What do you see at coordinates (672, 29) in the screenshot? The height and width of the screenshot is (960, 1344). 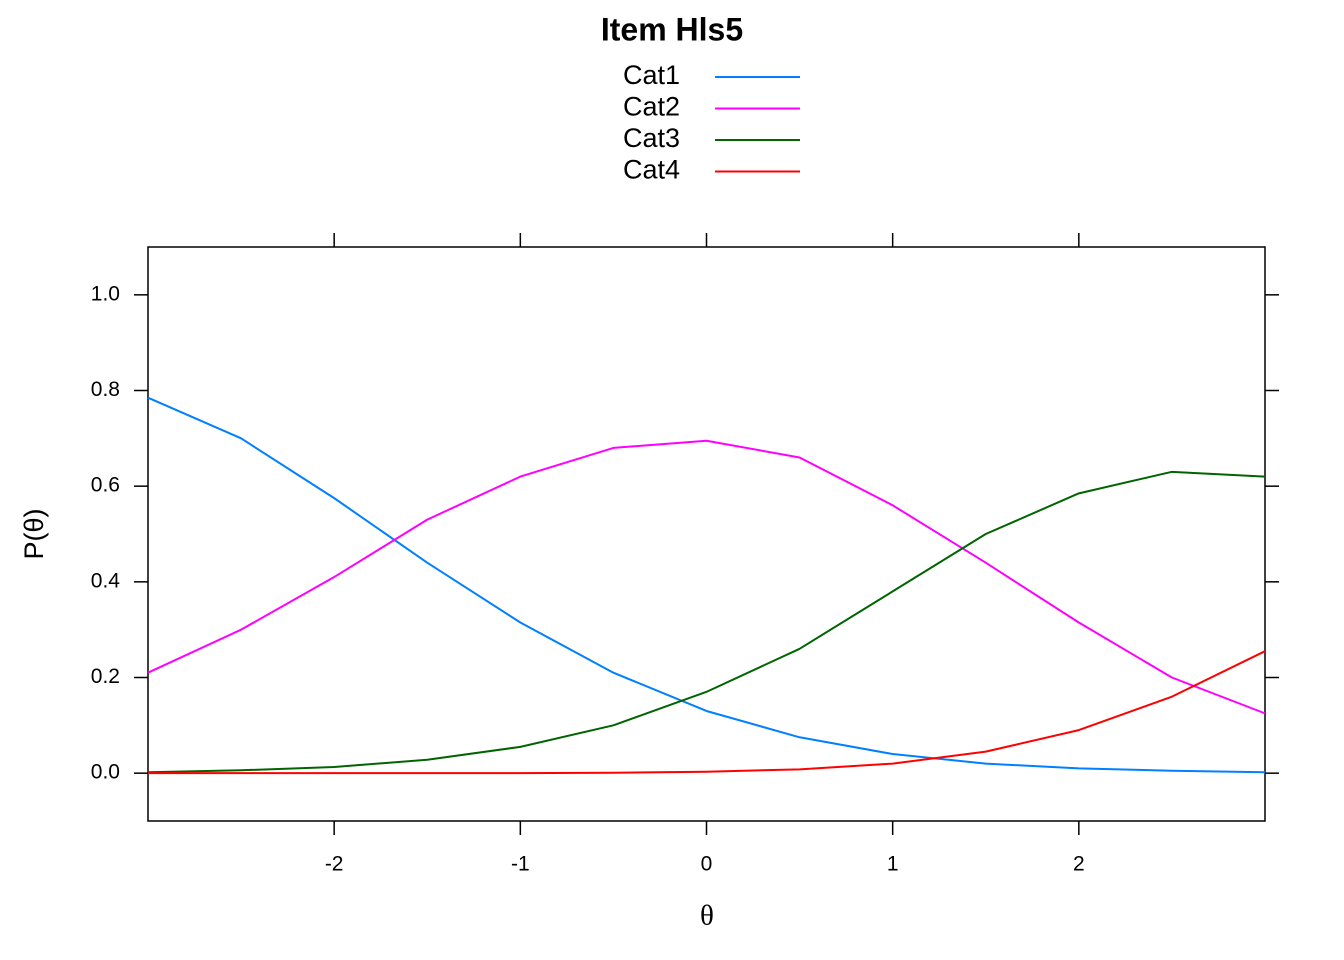 I see `chart-title: Item Hls5` at bounding box center [672, 29].